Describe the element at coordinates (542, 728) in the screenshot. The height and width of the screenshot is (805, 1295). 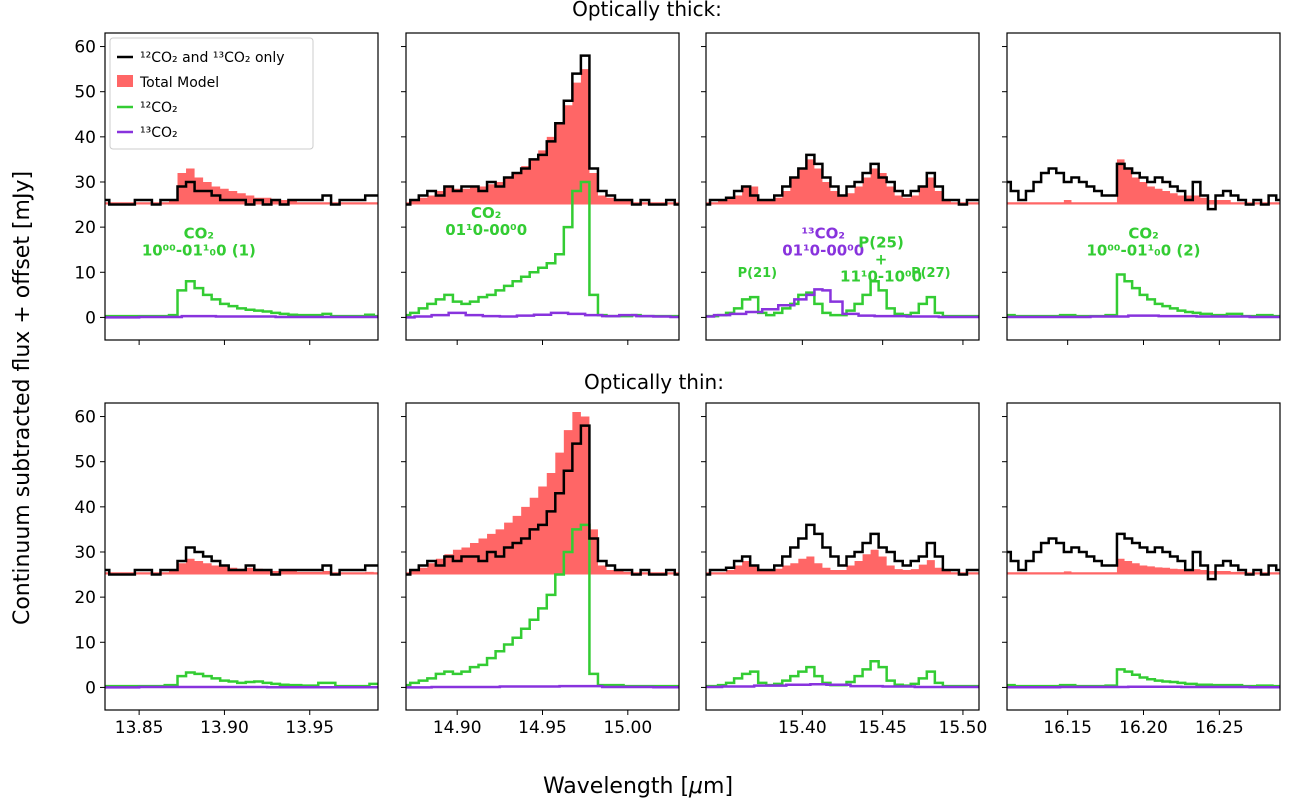
I see `x-tick-label: 14.95` at that location.